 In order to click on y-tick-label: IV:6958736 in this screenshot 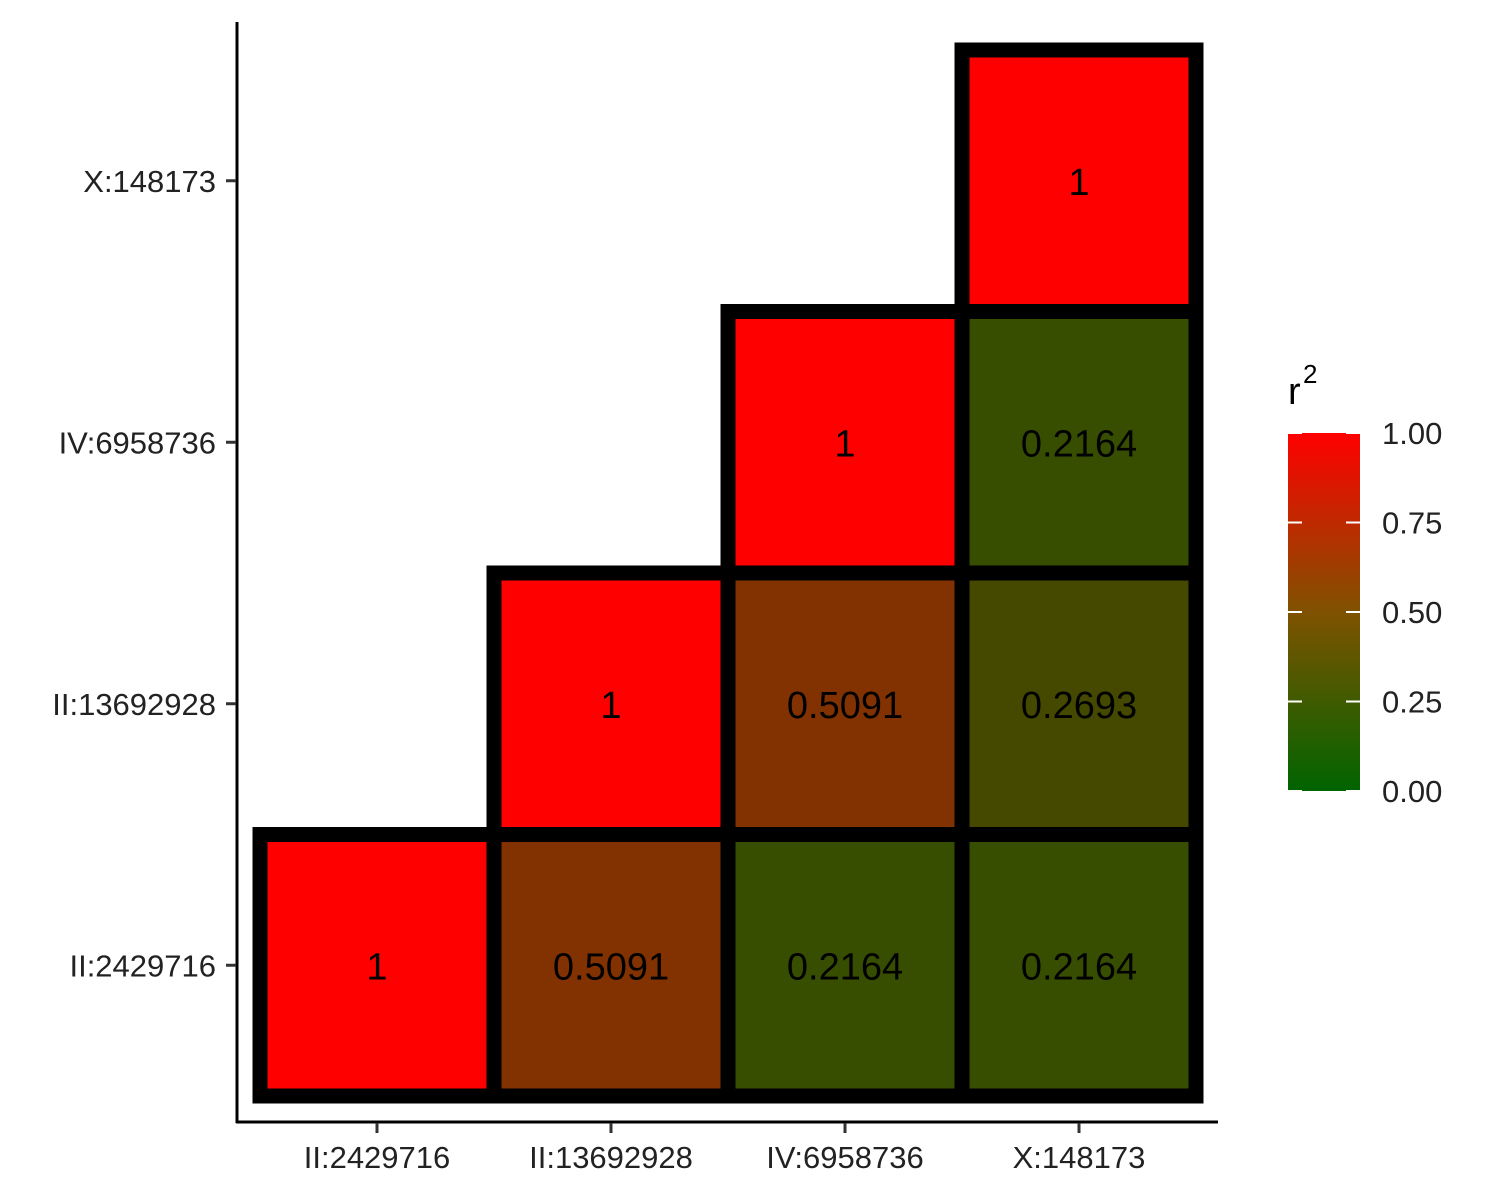, I will do `click(137, 442)`.